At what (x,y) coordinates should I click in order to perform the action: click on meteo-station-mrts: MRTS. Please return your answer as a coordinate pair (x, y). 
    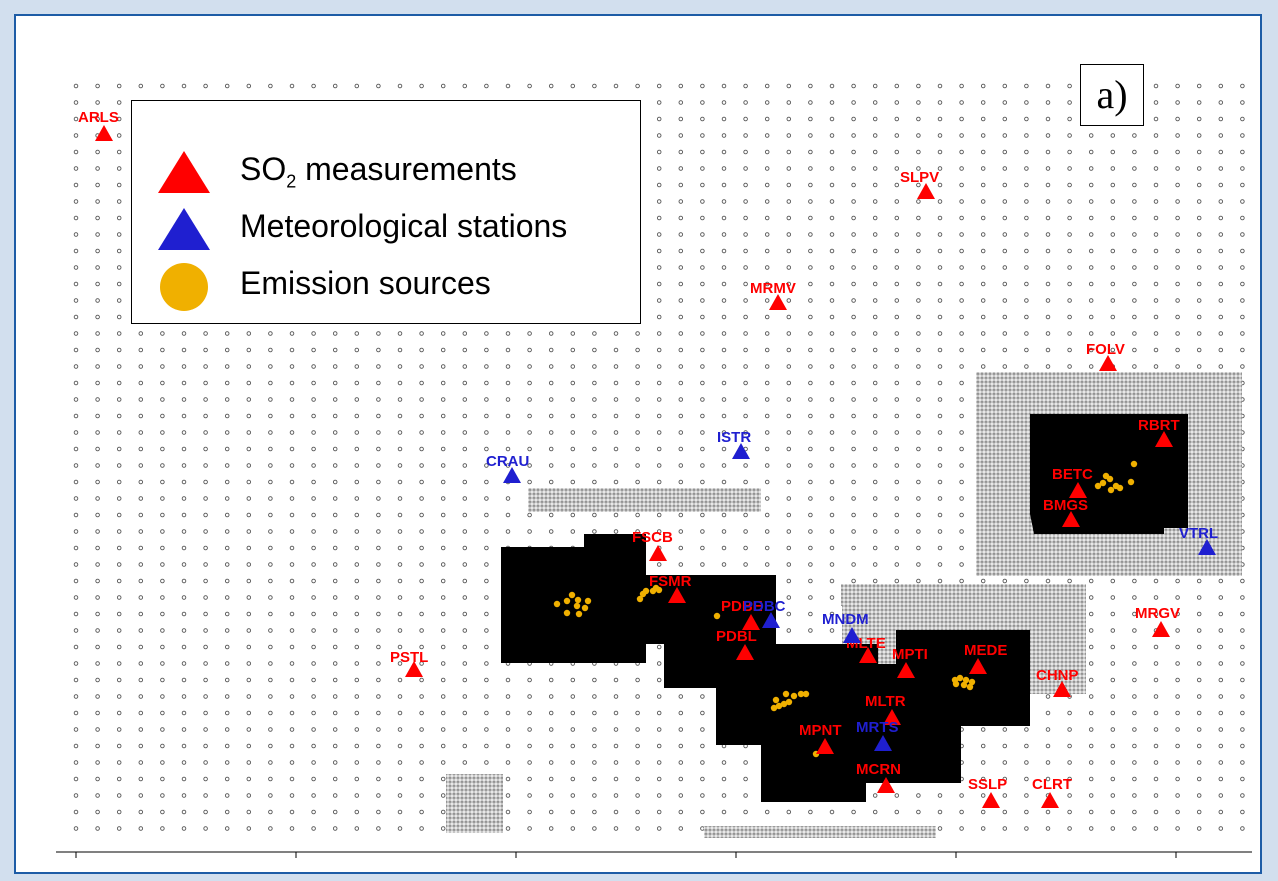
    Looking at the image, I should click on (877, 735).